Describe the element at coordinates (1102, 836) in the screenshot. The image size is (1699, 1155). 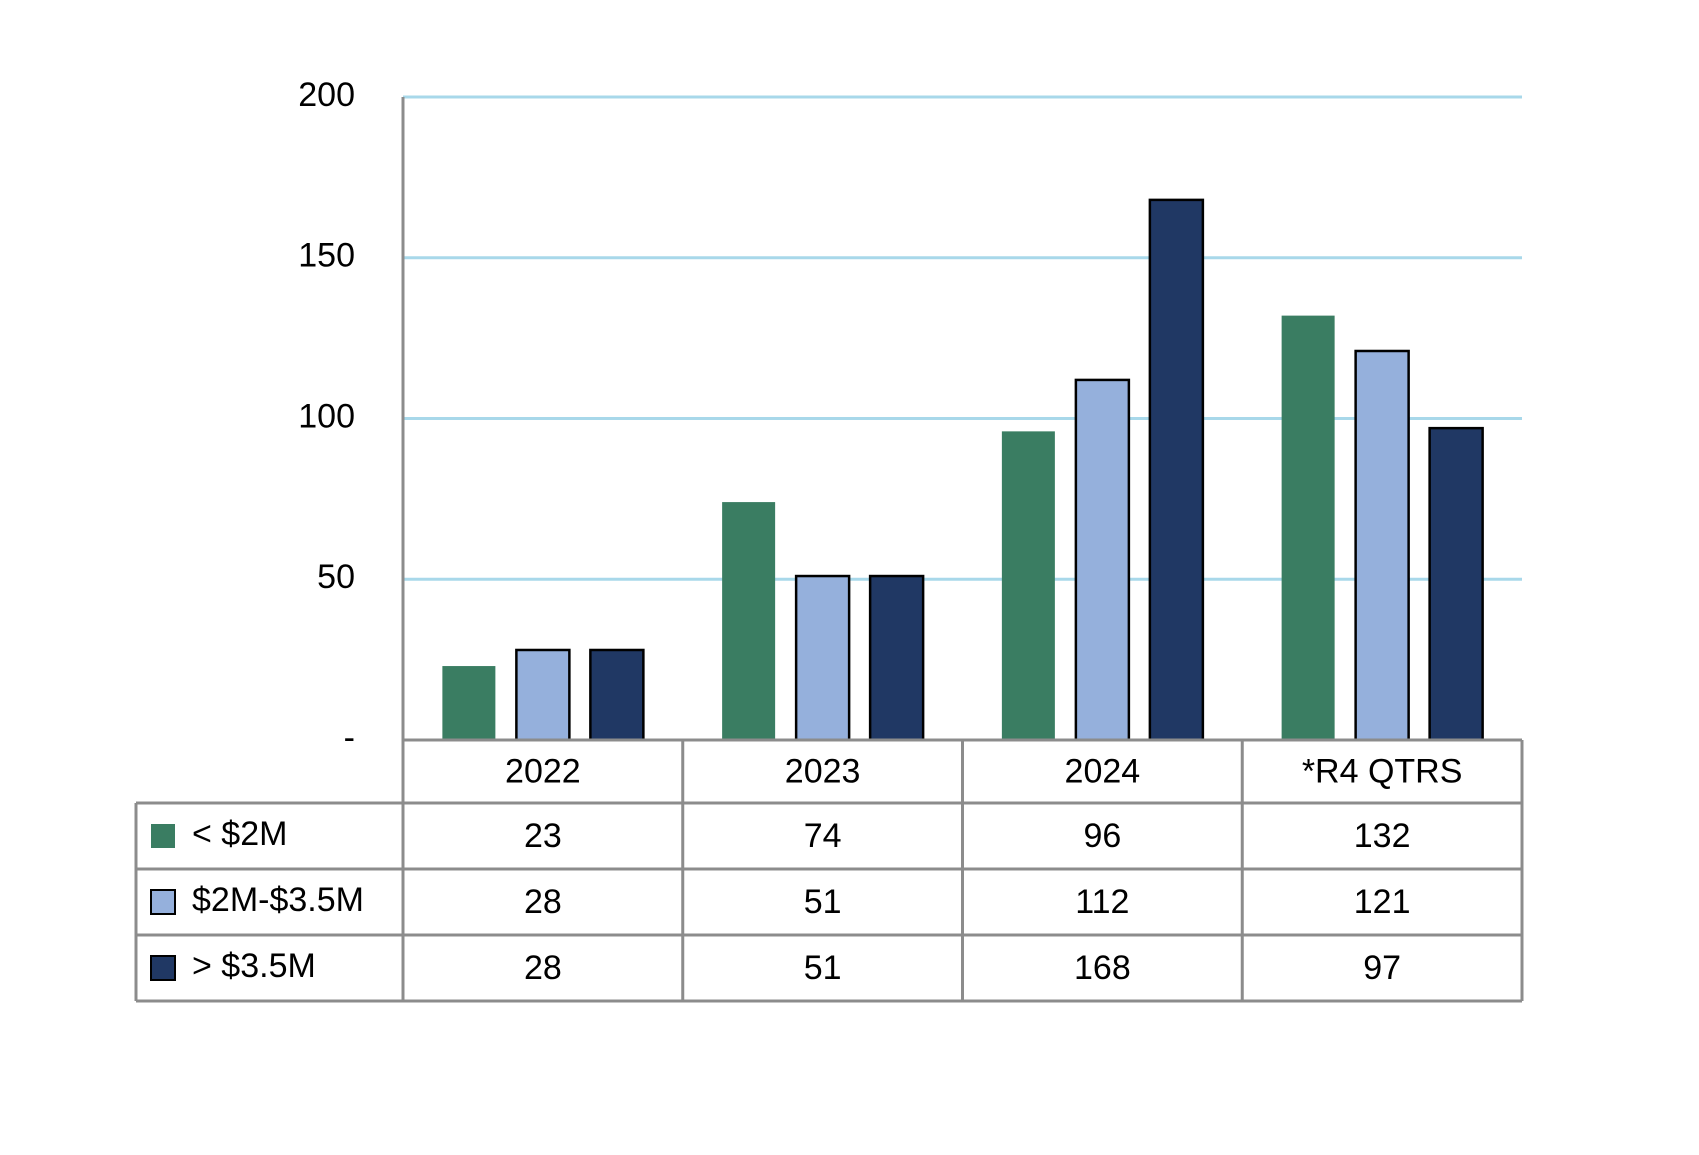
I see `table-value: 96` at that location.